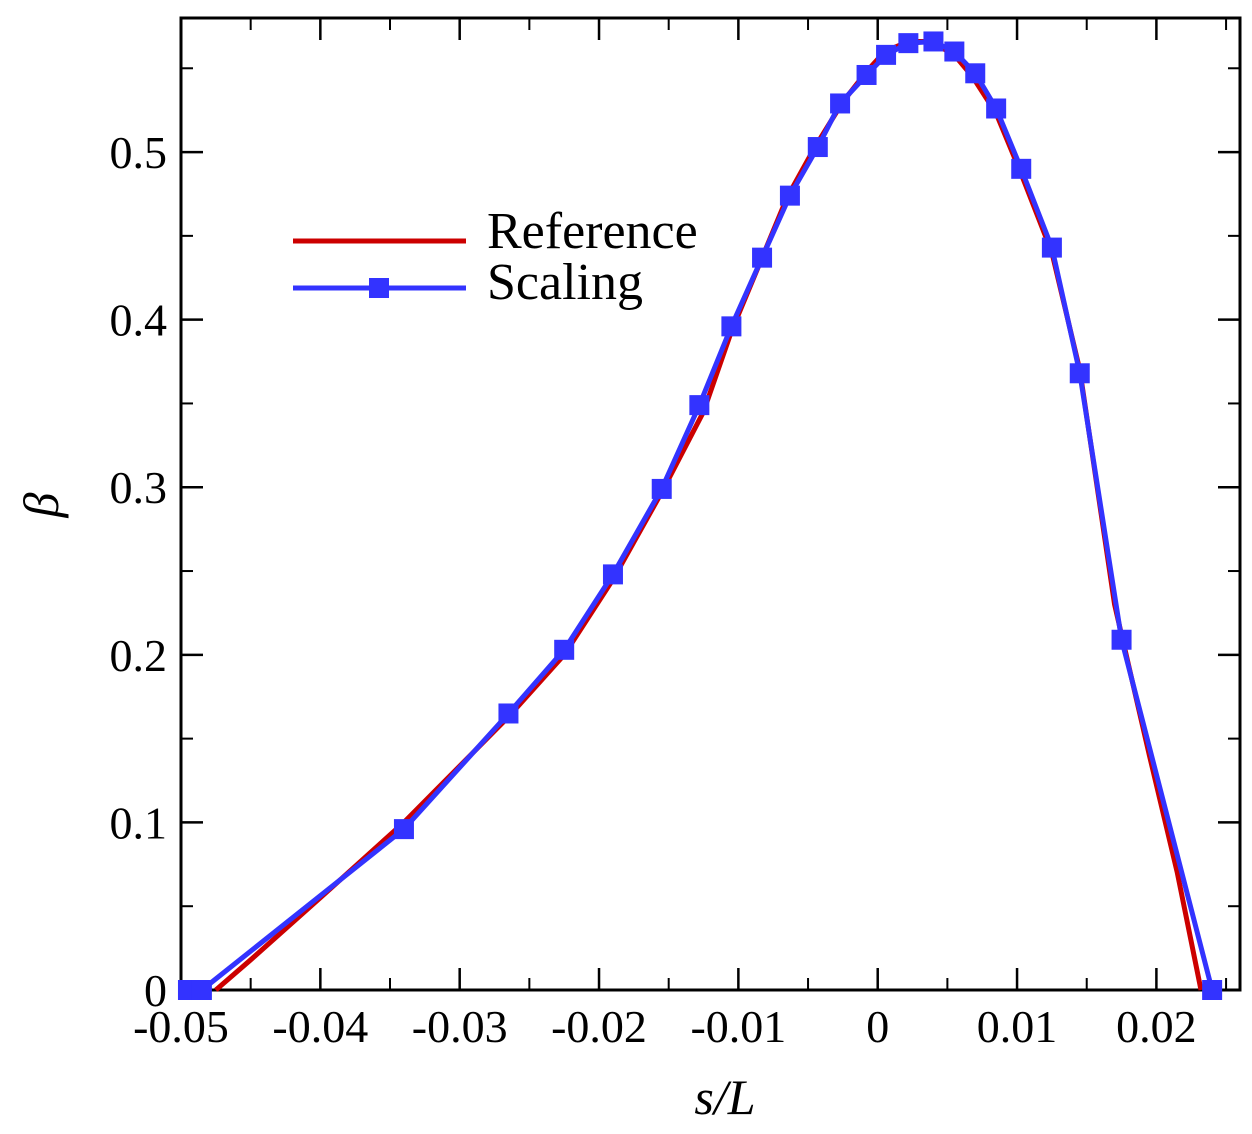 The width and height of the screenshot is (1252, 1134). Describe the element at coordinates (139, 320) in the screenshot. I see `y-tick-label: 0.4` at that location.